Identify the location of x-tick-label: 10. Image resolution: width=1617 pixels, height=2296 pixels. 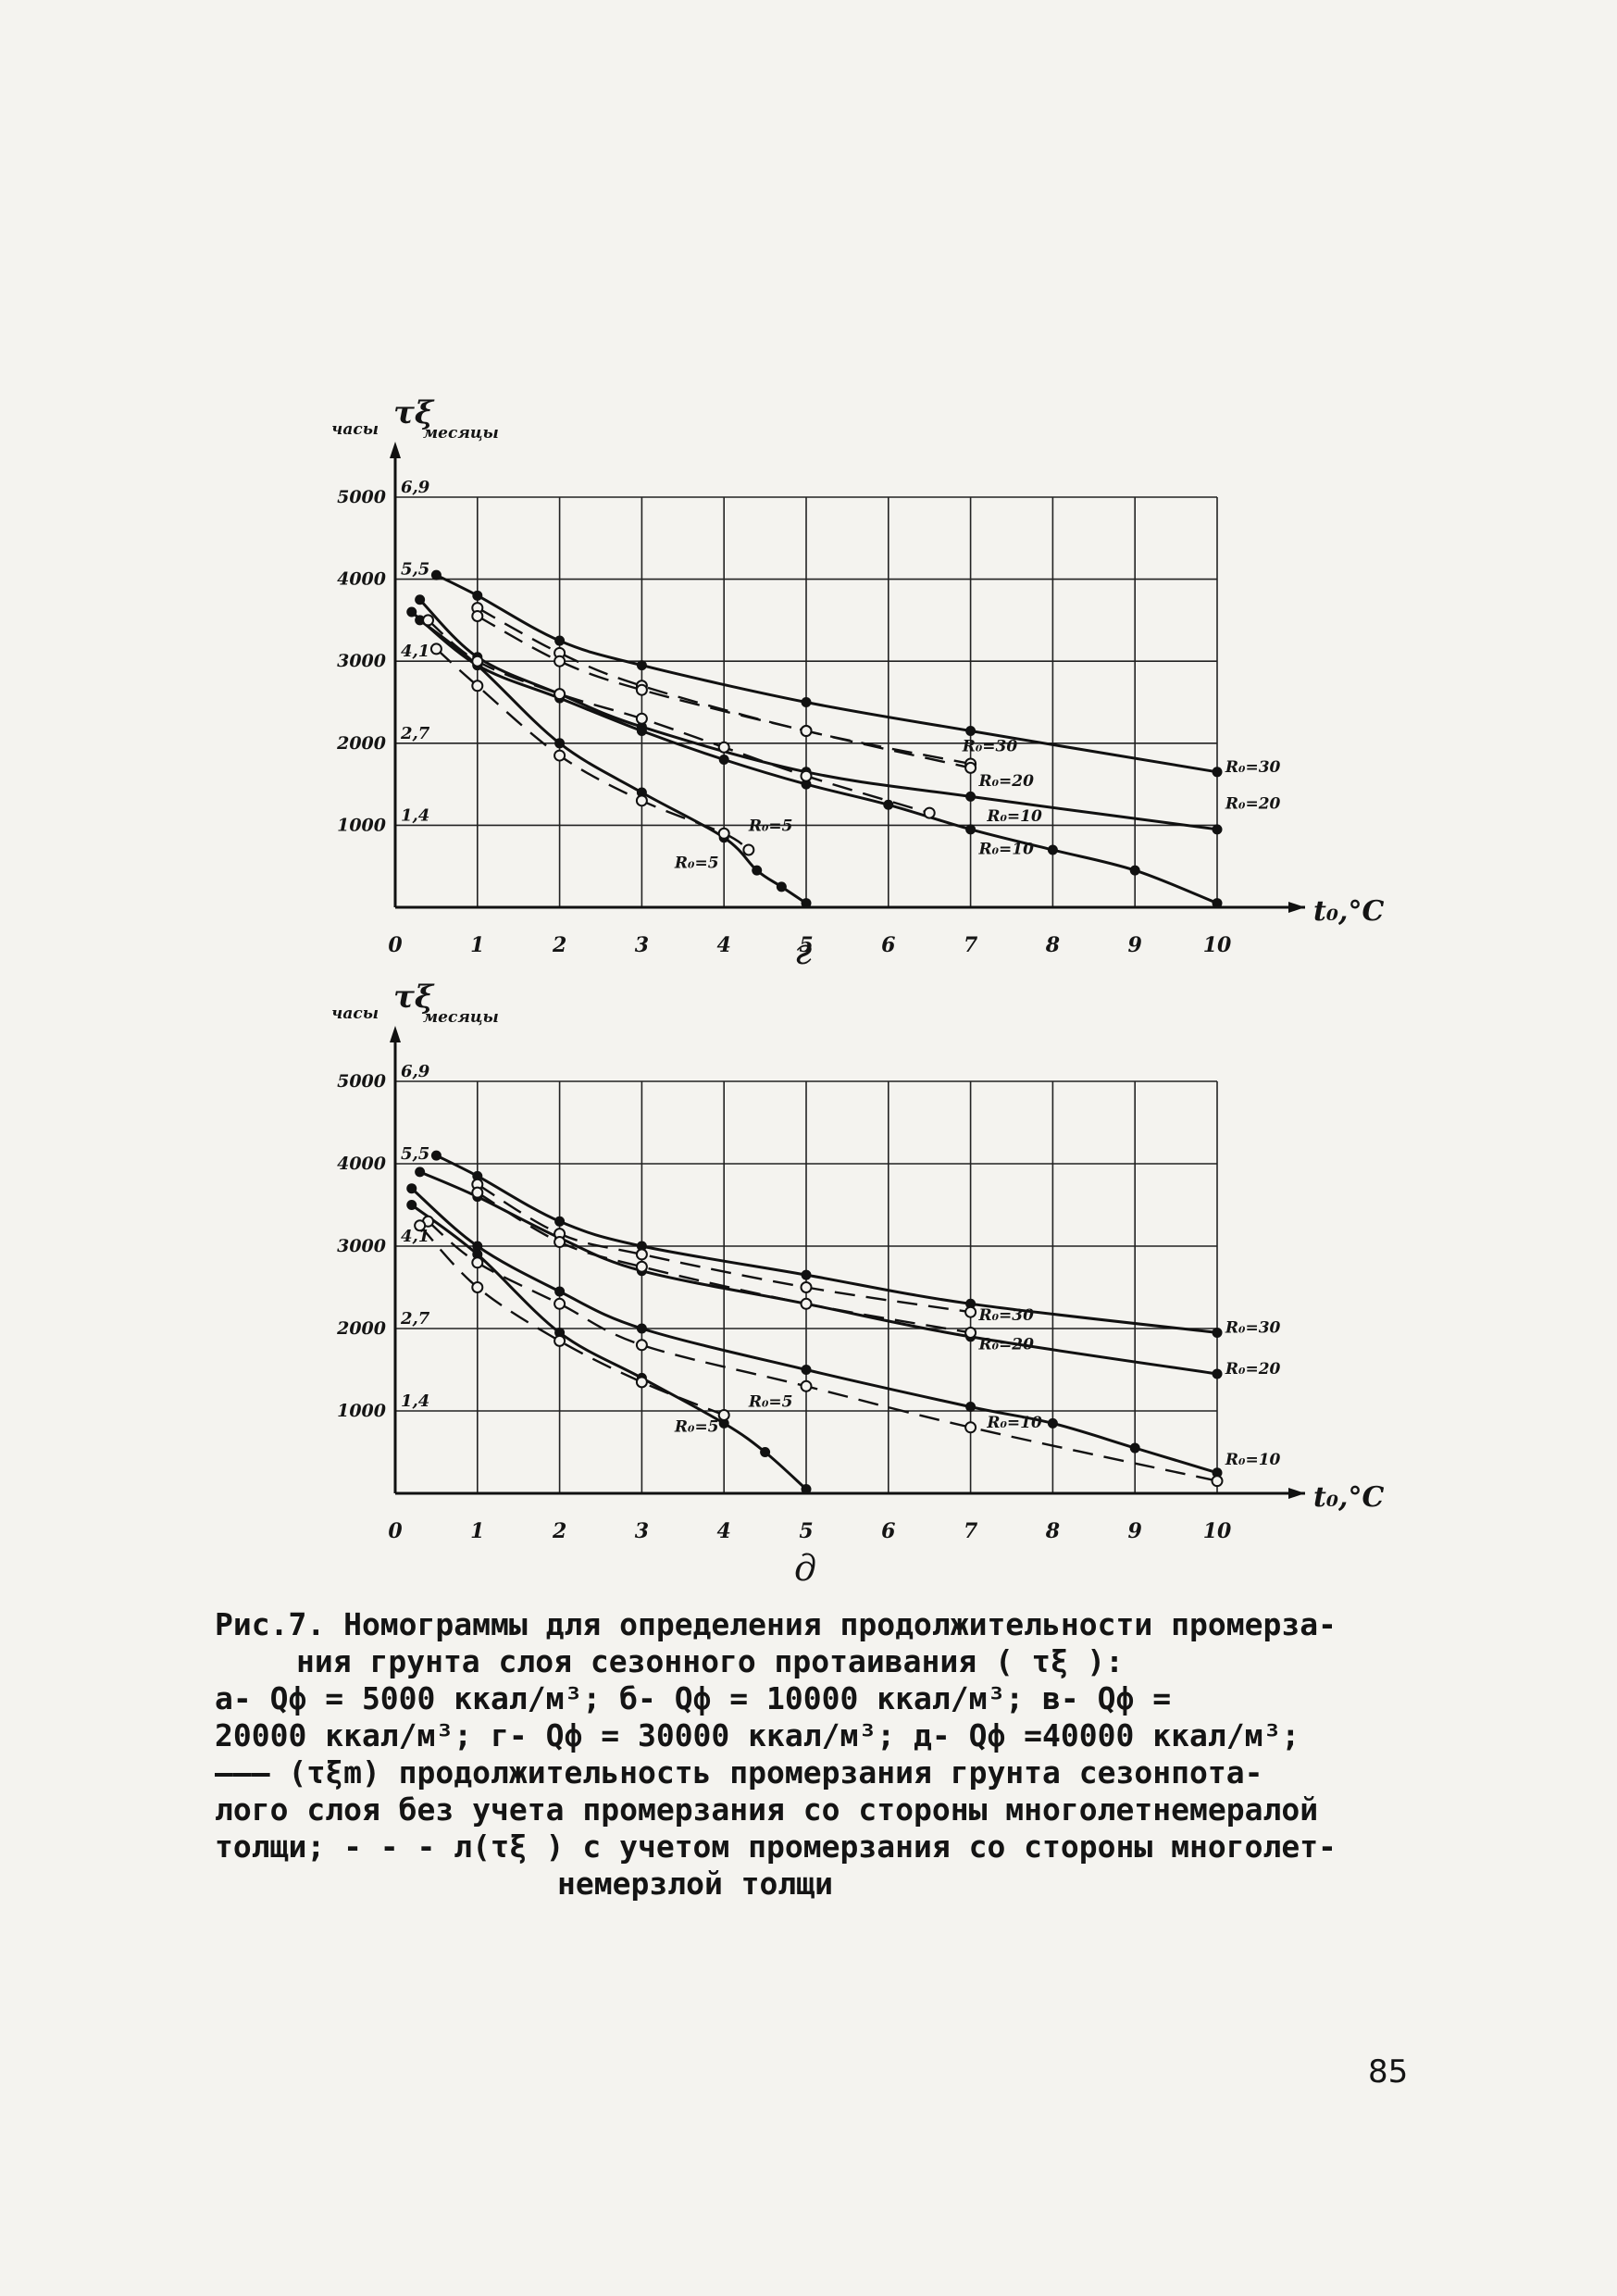
(1218, 945).